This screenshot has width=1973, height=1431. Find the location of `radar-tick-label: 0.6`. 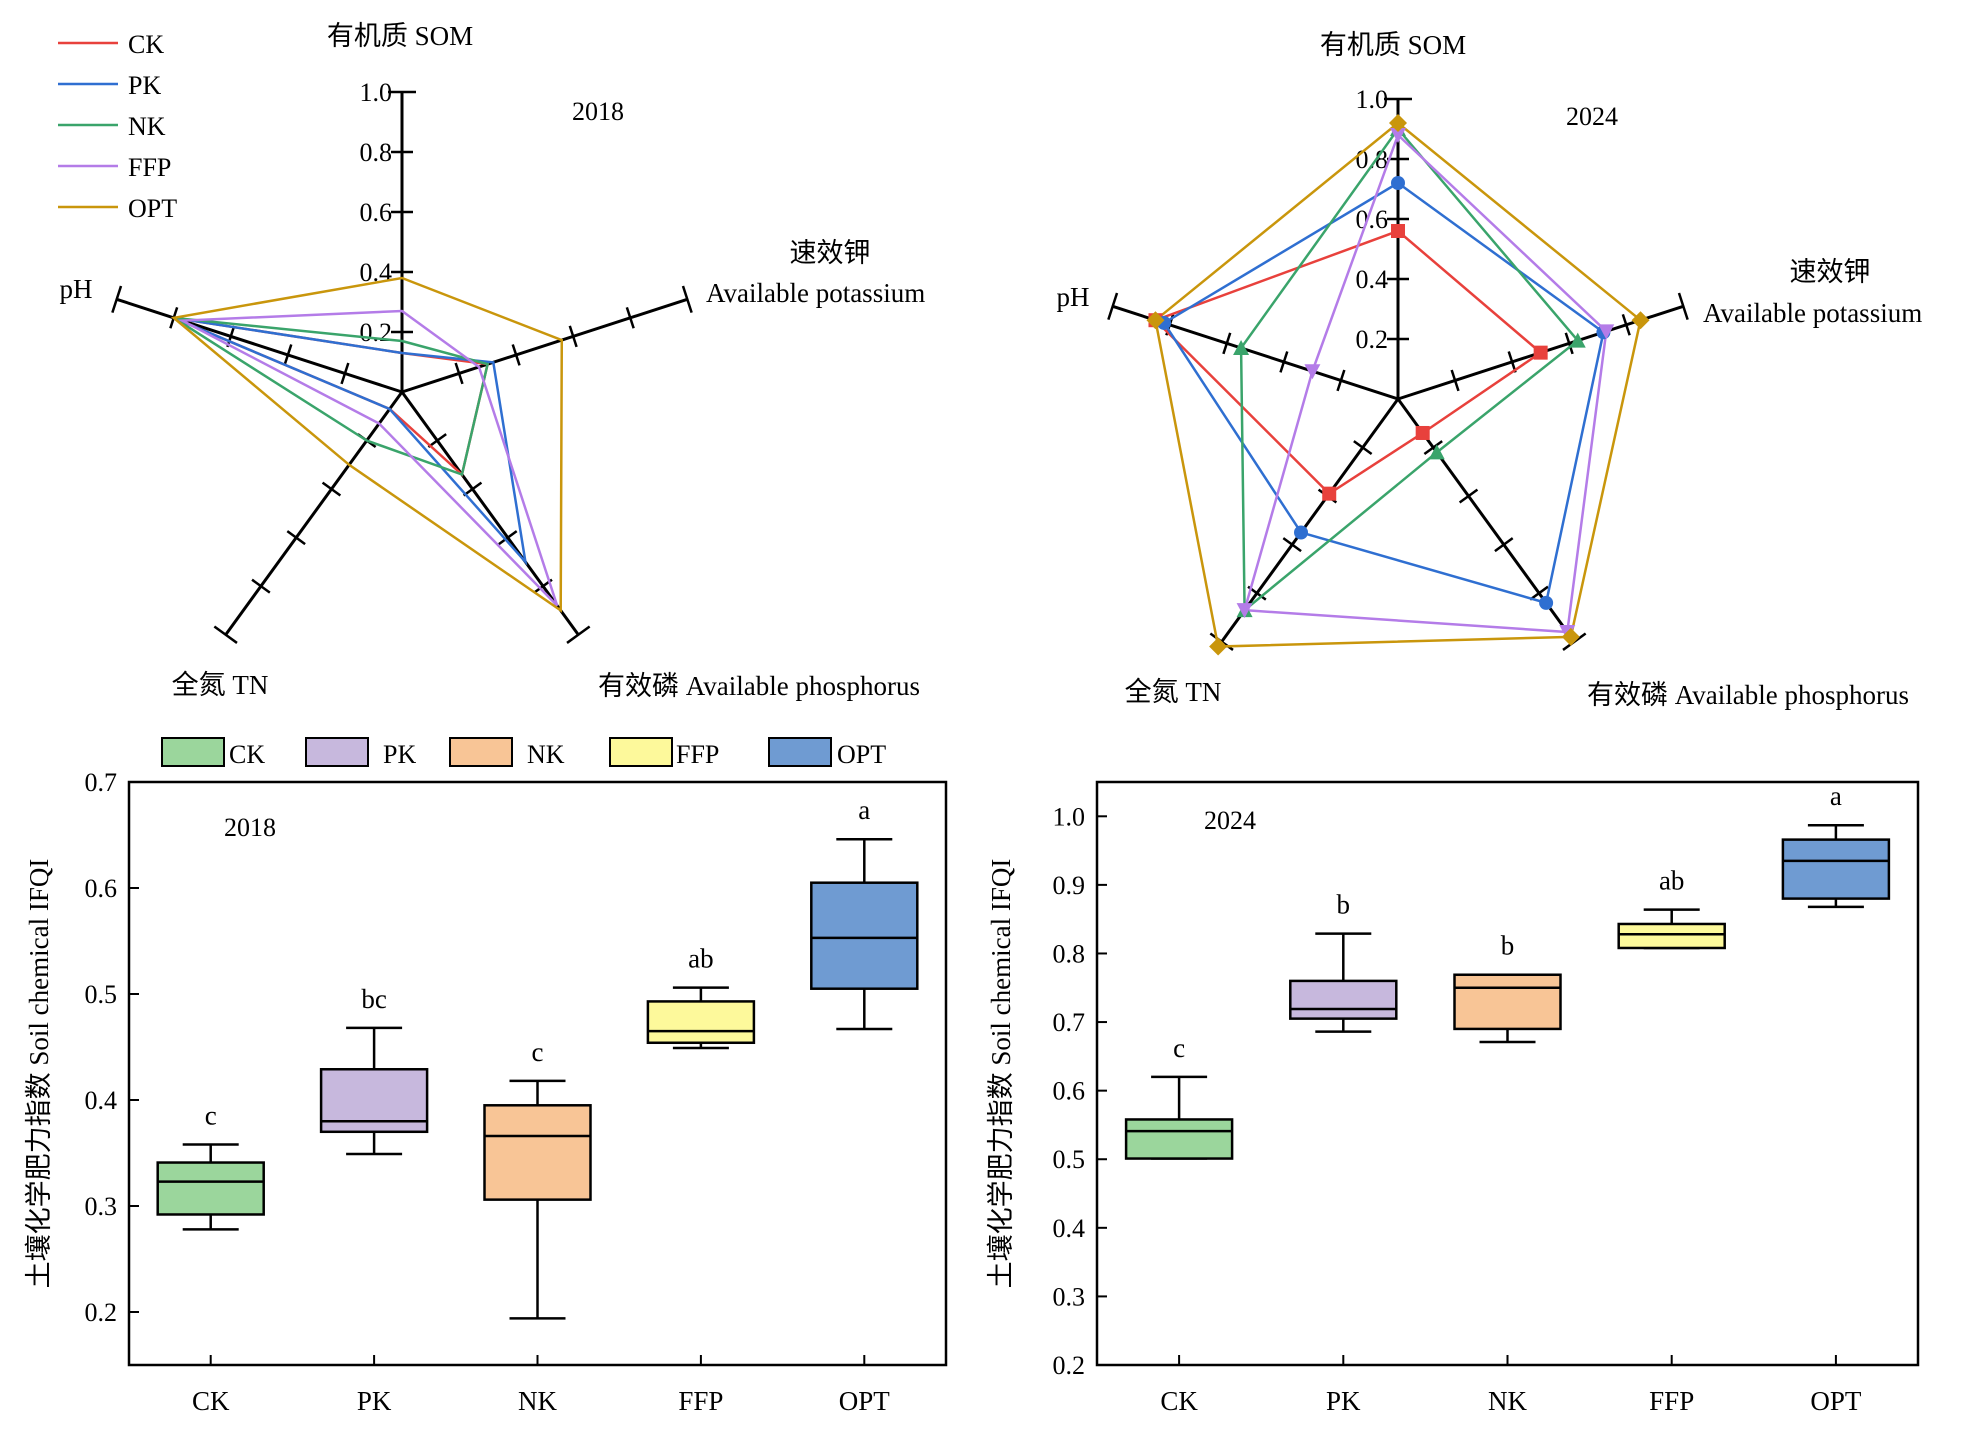

radar-tick-label: 0.6 is located at coordinates (376, 212).